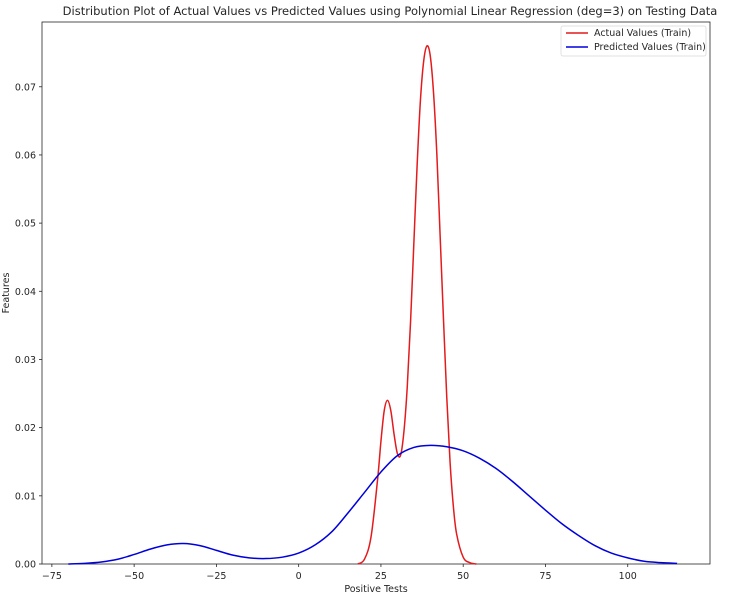 This screenshot has width=738, height=600. Describe the element at coordinates (134, 576) in the screenshot. I see `x-tick-label: −50` at that location.